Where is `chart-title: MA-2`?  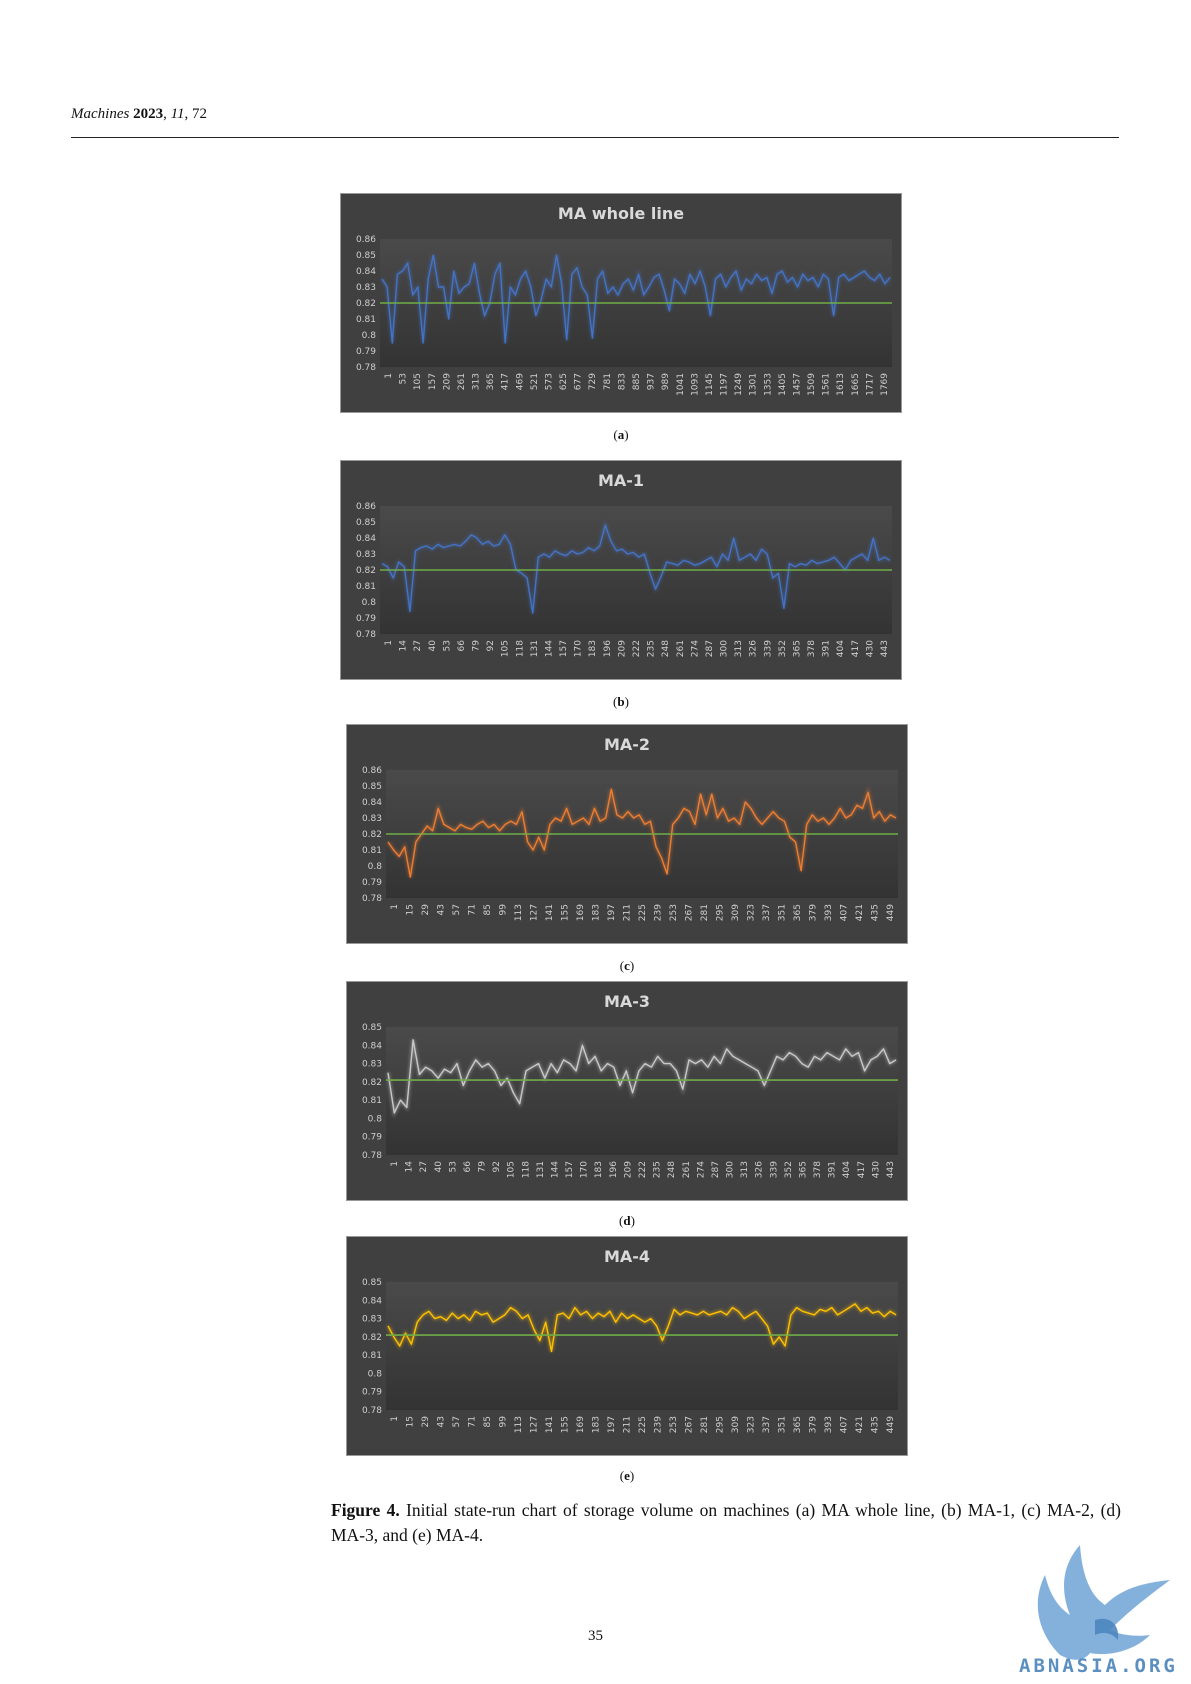
chart-title: MA-2 is located at coordinates (627, 744).